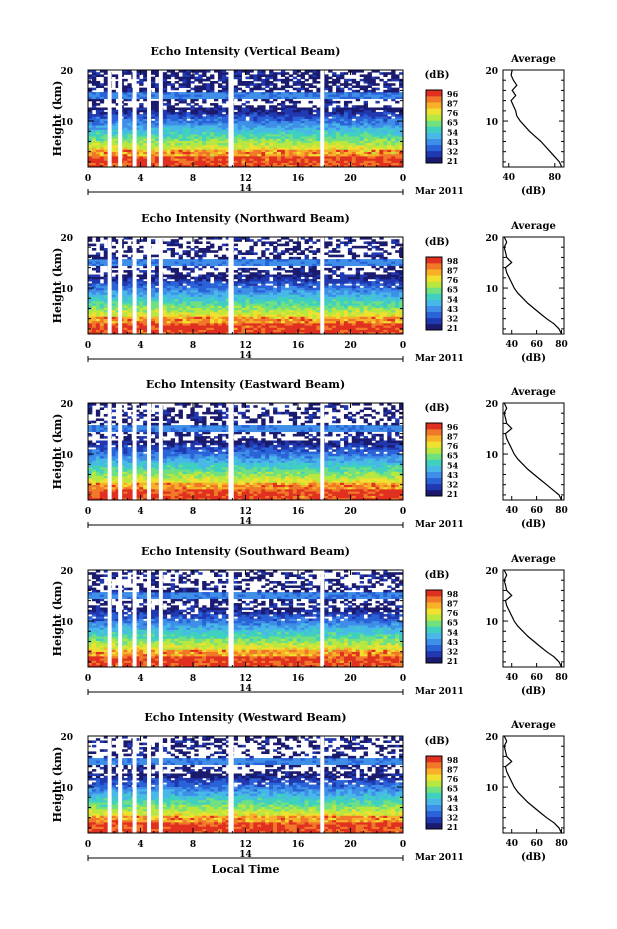  Describe the element at coordinates (434, 129) in the screenshot. I see `colorbar-swatch` at that location.